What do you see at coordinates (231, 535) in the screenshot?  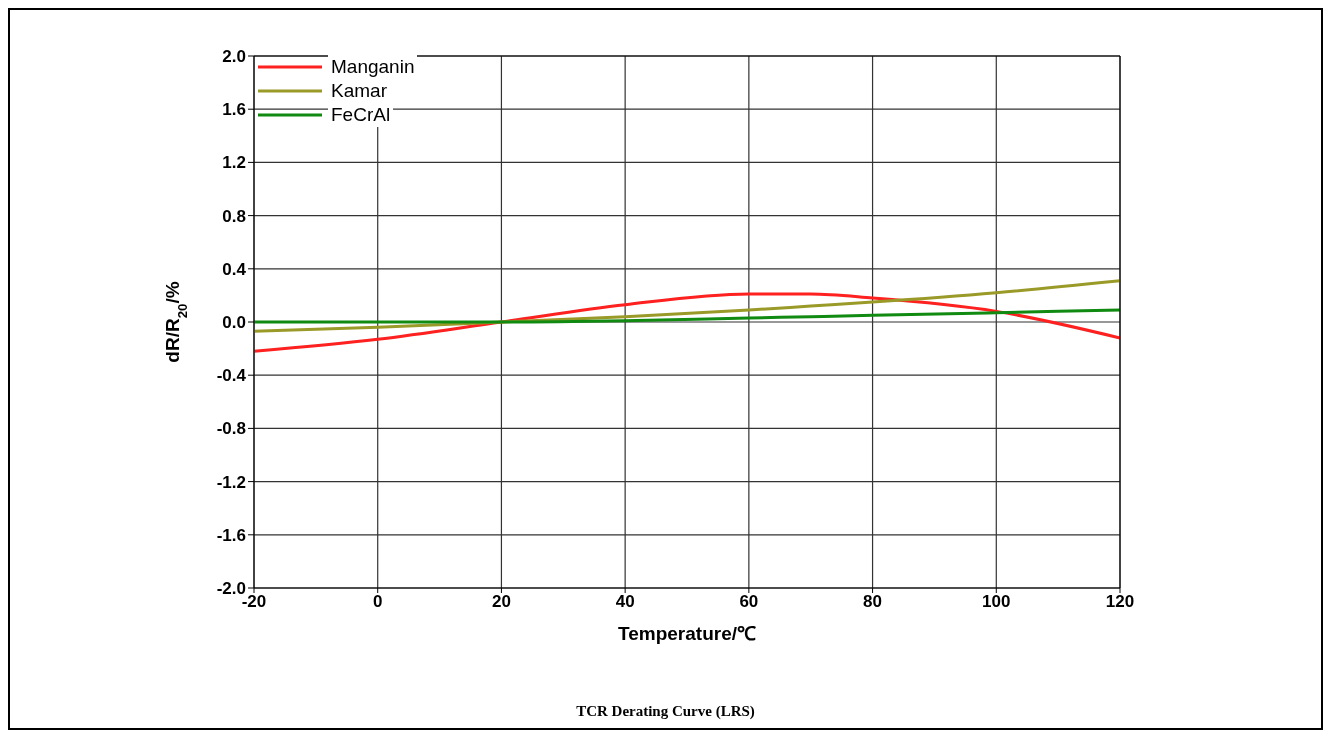 I see `y-tick-label: -1.6` at bounding box center [231, 535].